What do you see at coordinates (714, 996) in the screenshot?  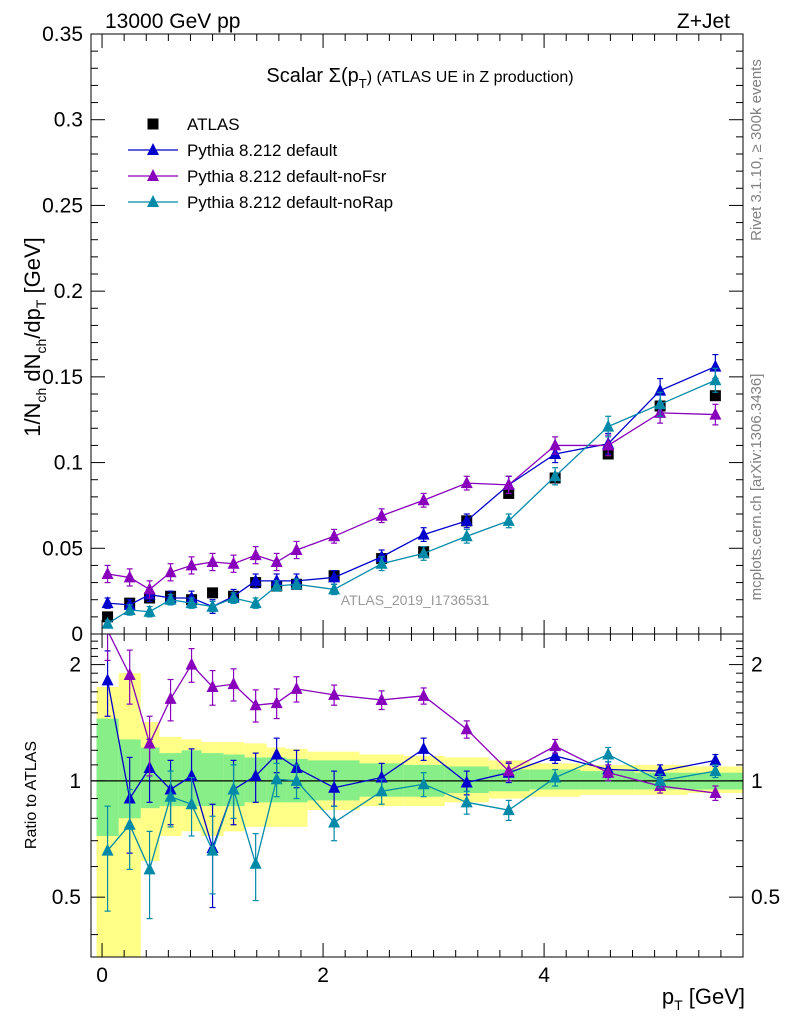 I see `xlabel-part: [GeV]` at bounding box center [714, 996].